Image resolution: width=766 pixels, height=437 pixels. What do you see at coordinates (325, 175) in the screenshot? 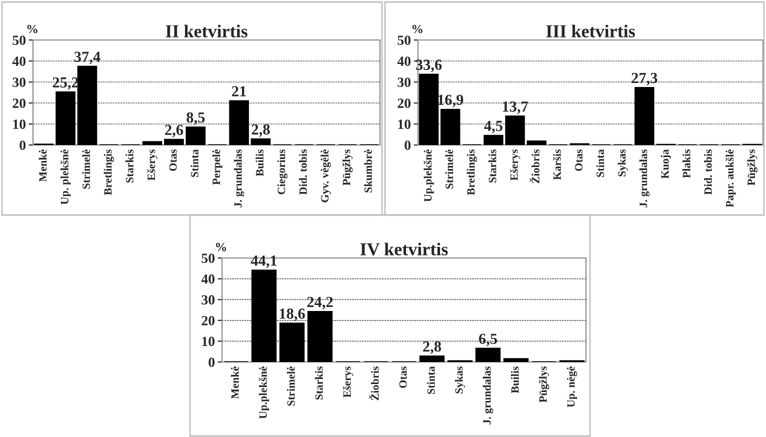
I see `x-tick-label: Gyv. vėgėlė` at bounding box center [325, 175].